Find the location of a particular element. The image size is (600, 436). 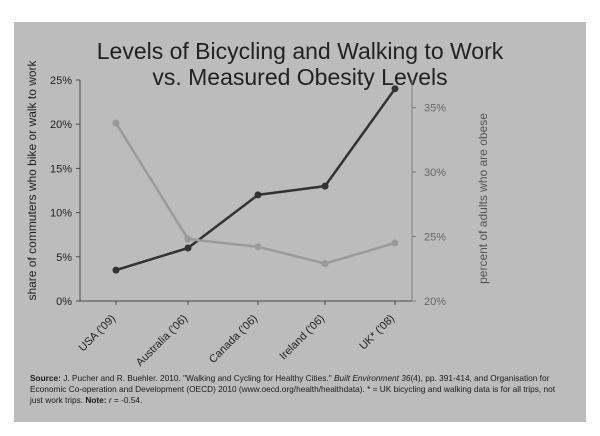

x-tick-label: USA ('09) is located at coordinates (98, 334).